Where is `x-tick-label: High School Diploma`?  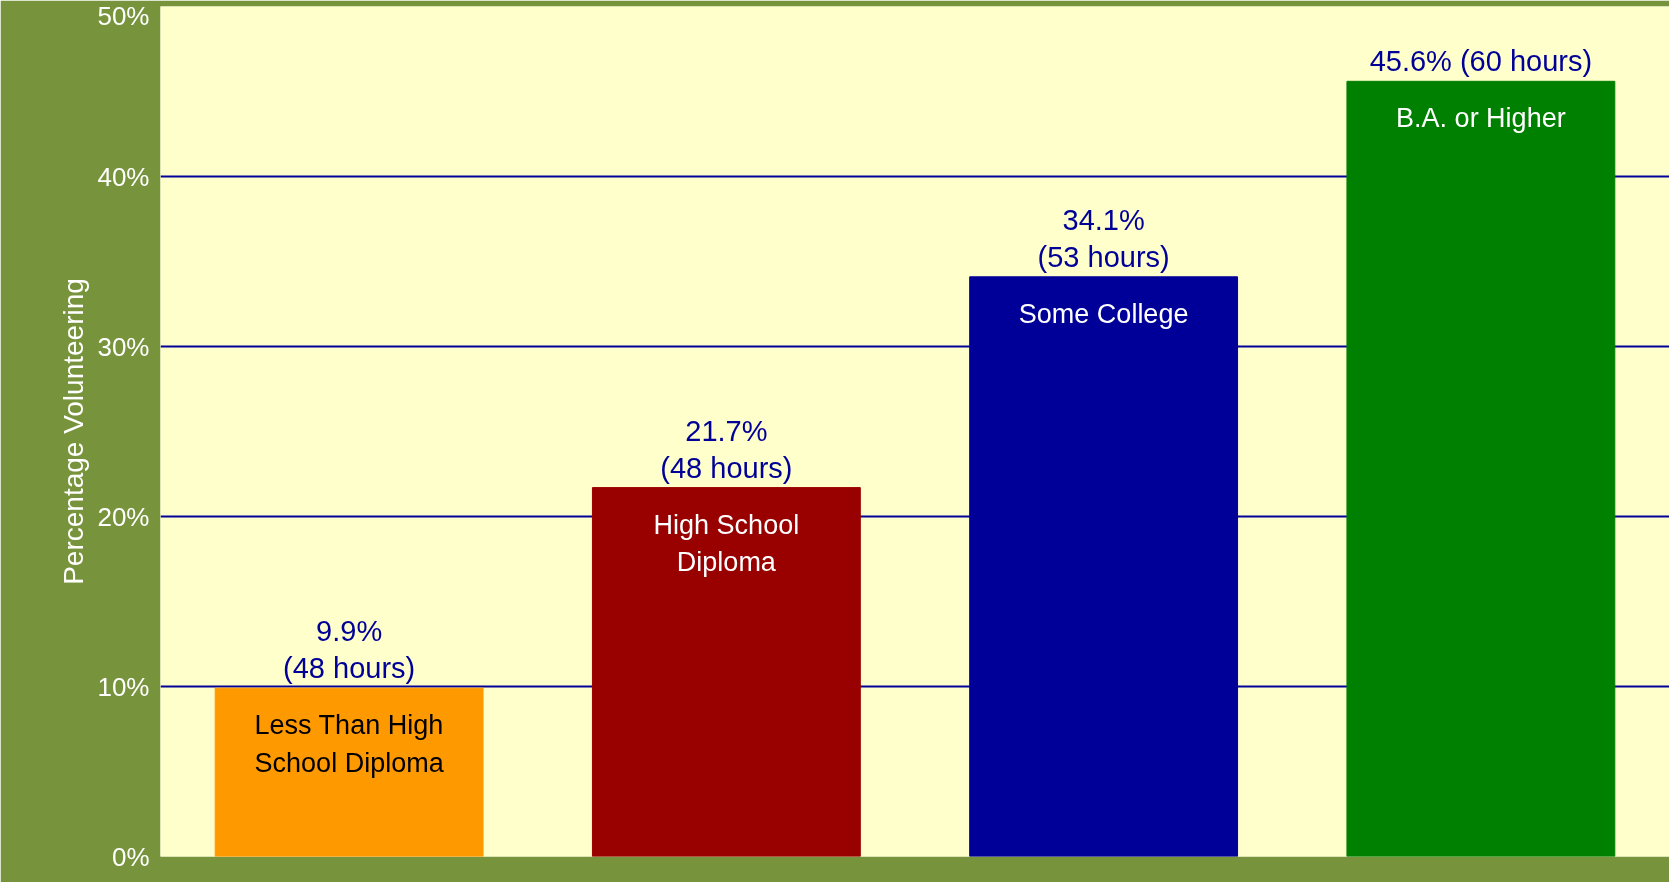
x-tick-label: High School Diploma is located at coordinates (726, 543).